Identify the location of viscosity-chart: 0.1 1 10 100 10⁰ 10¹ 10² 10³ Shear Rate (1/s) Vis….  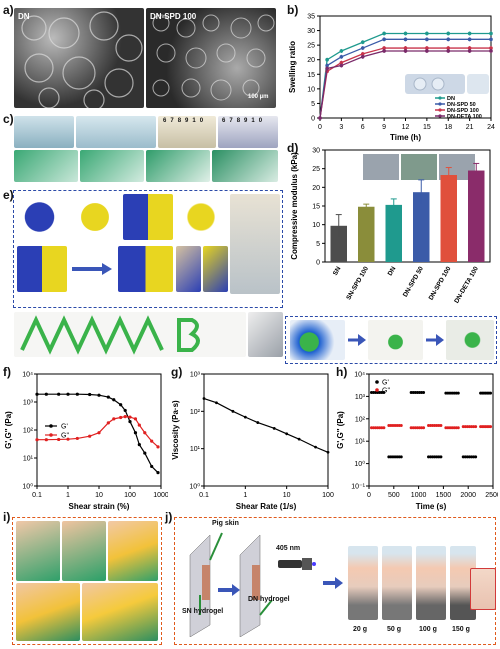
(252, 442).